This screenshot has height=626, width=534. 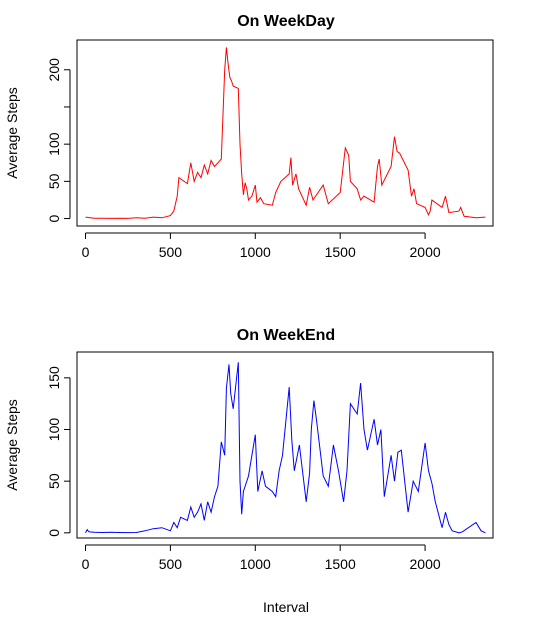 What do you see at coordinates (54, 378) in the screenshot?
I see `y-tick-label: 150` at bounding box center [54, 378].